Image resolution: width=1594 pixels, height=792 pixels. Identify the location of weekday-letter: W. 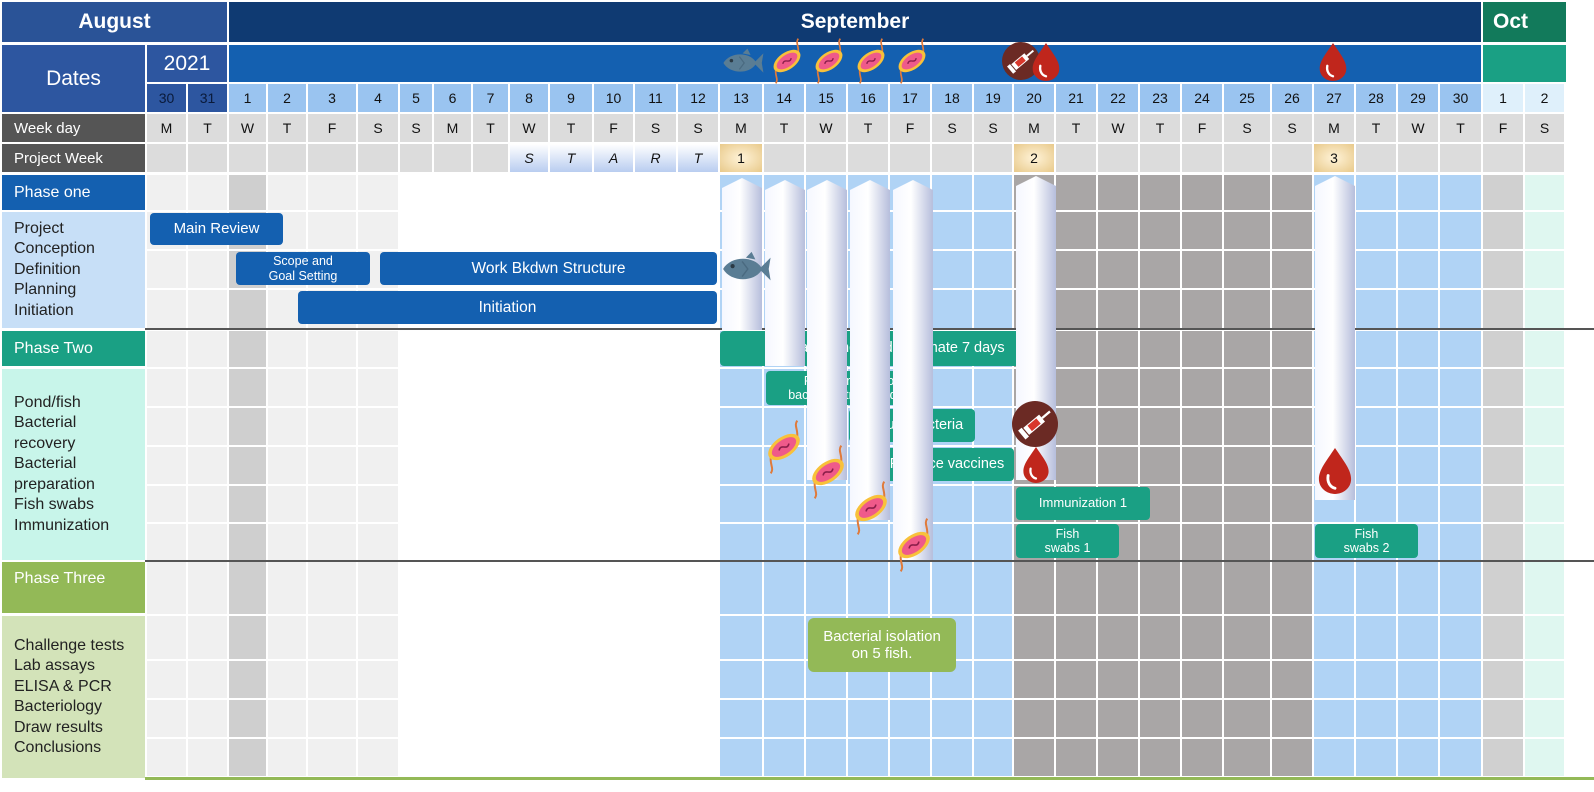
(1418, 128).